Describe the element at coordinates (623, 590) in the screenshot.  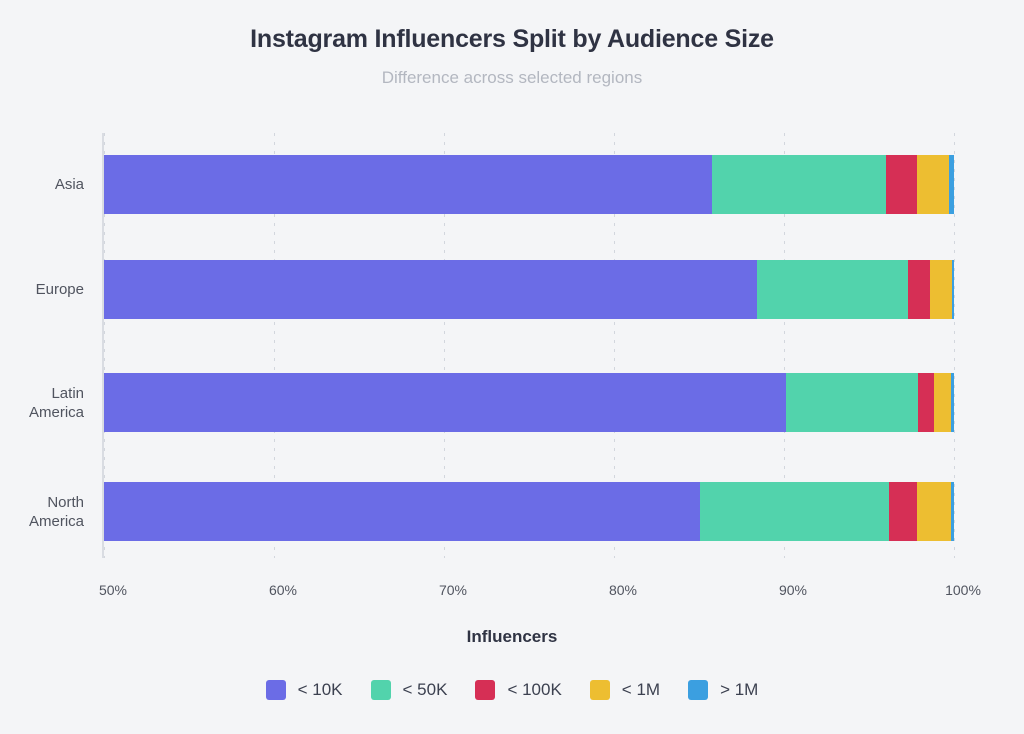
I see `x-axis-tick-label: 80%` at that location.